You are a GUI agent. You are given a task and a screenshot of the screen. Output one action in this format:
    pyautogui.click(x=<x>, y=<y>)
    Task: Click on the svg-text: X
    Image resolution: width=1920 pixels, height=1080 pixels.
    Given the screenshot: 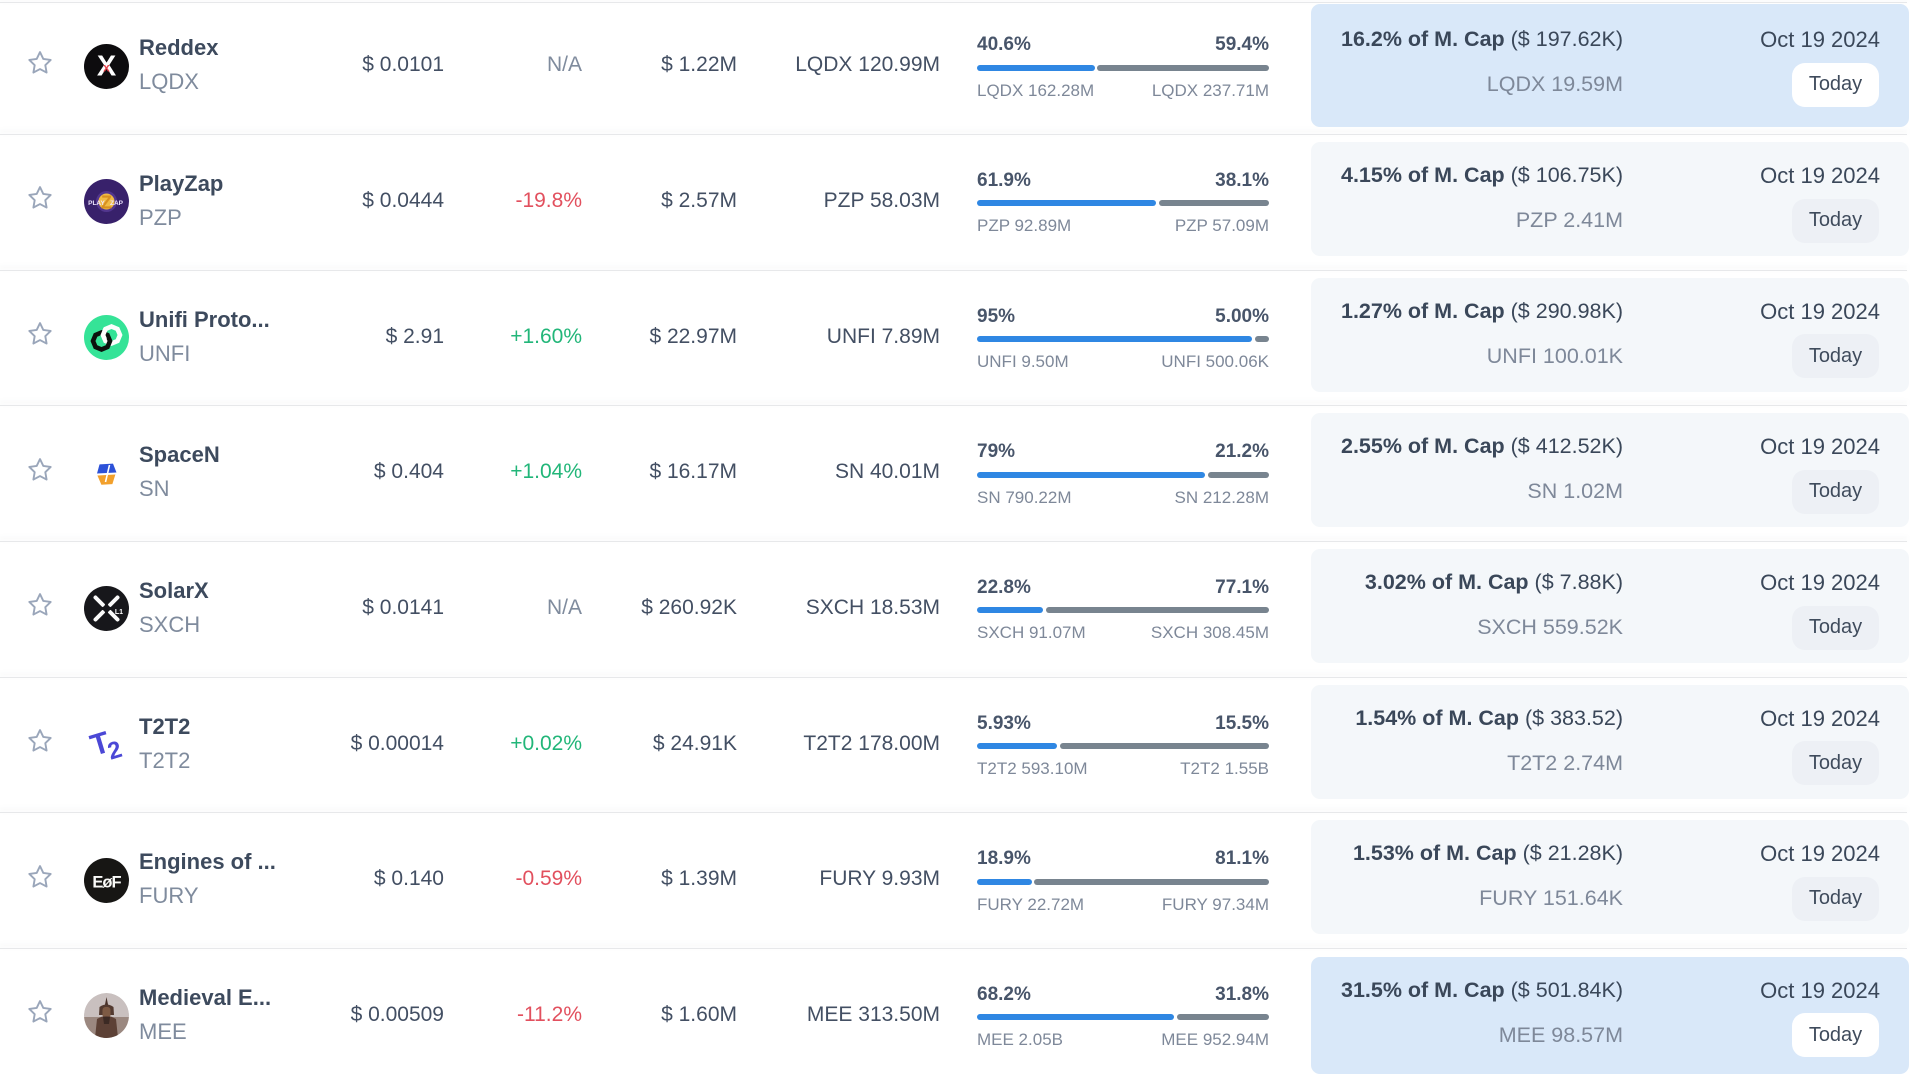 What is the action you would take?
    pyautogui.click(x=106, y=66)
    